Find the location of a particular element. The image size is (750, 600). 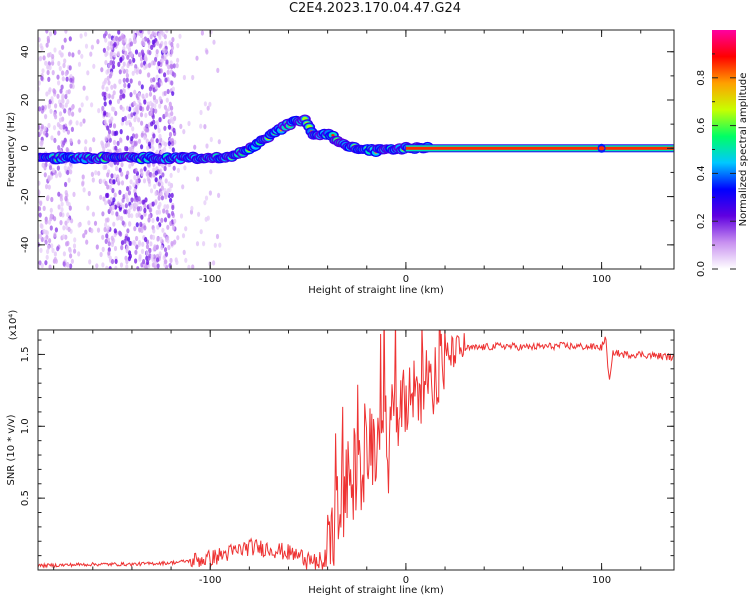

top-ytick-label: -20 is located at coordinates (25, 196).